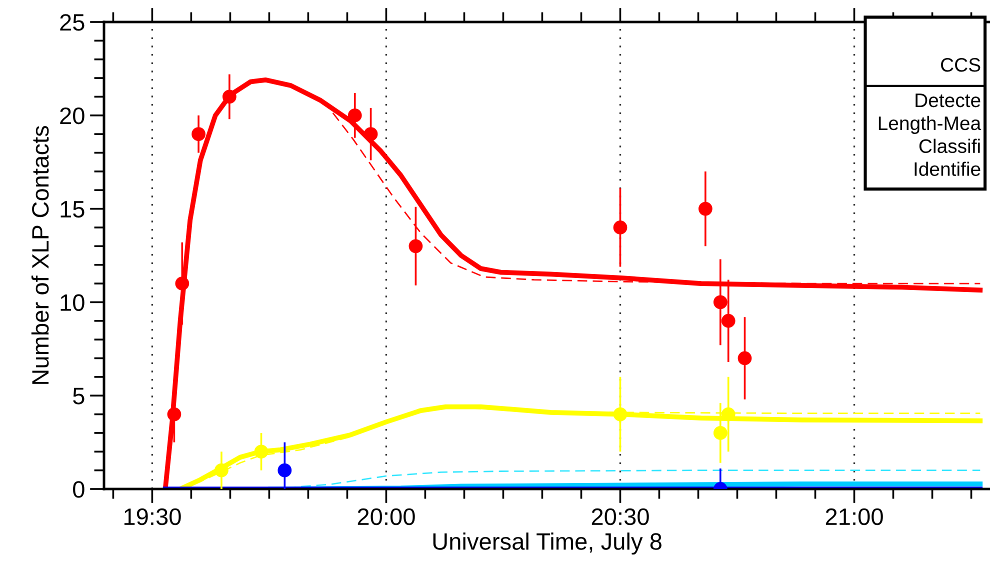 The image size is (990, 573). What do you see at coordinates (152, 517) in the screenshot?
I see `x-tick-label: 19:30` at bounding box center [152, 517].